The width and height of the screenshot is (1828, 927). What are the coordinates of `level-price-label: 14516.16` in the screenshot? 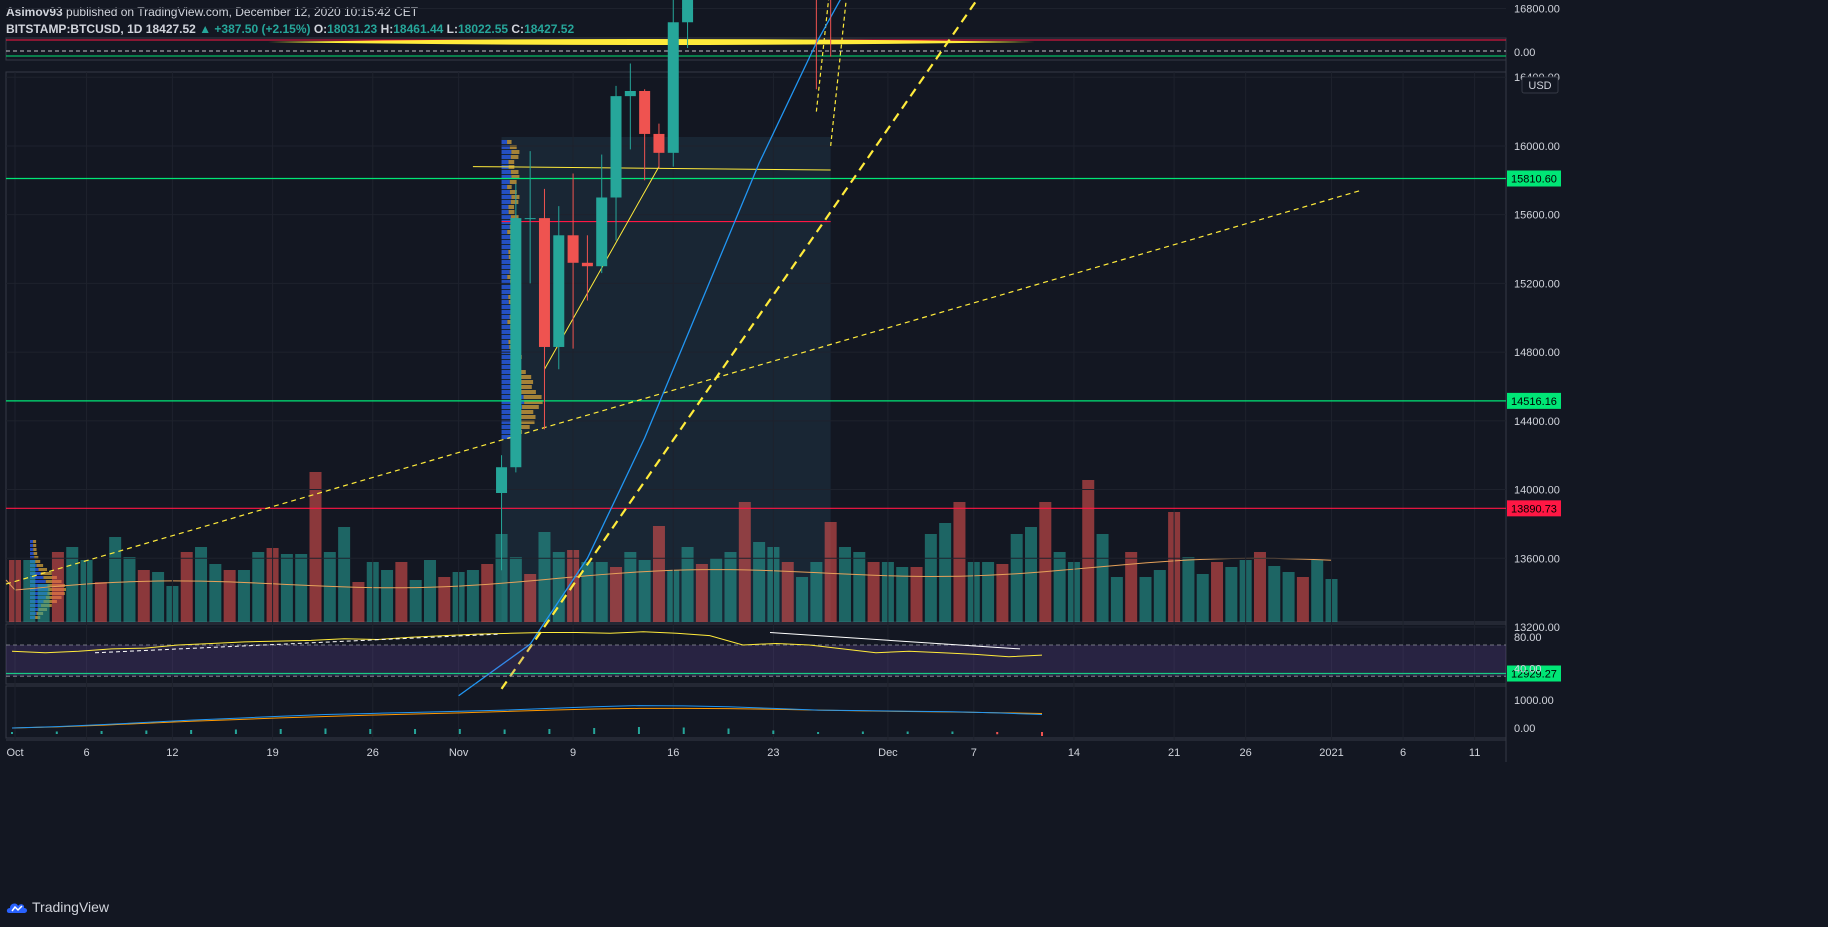 It's located at (1534, 402).